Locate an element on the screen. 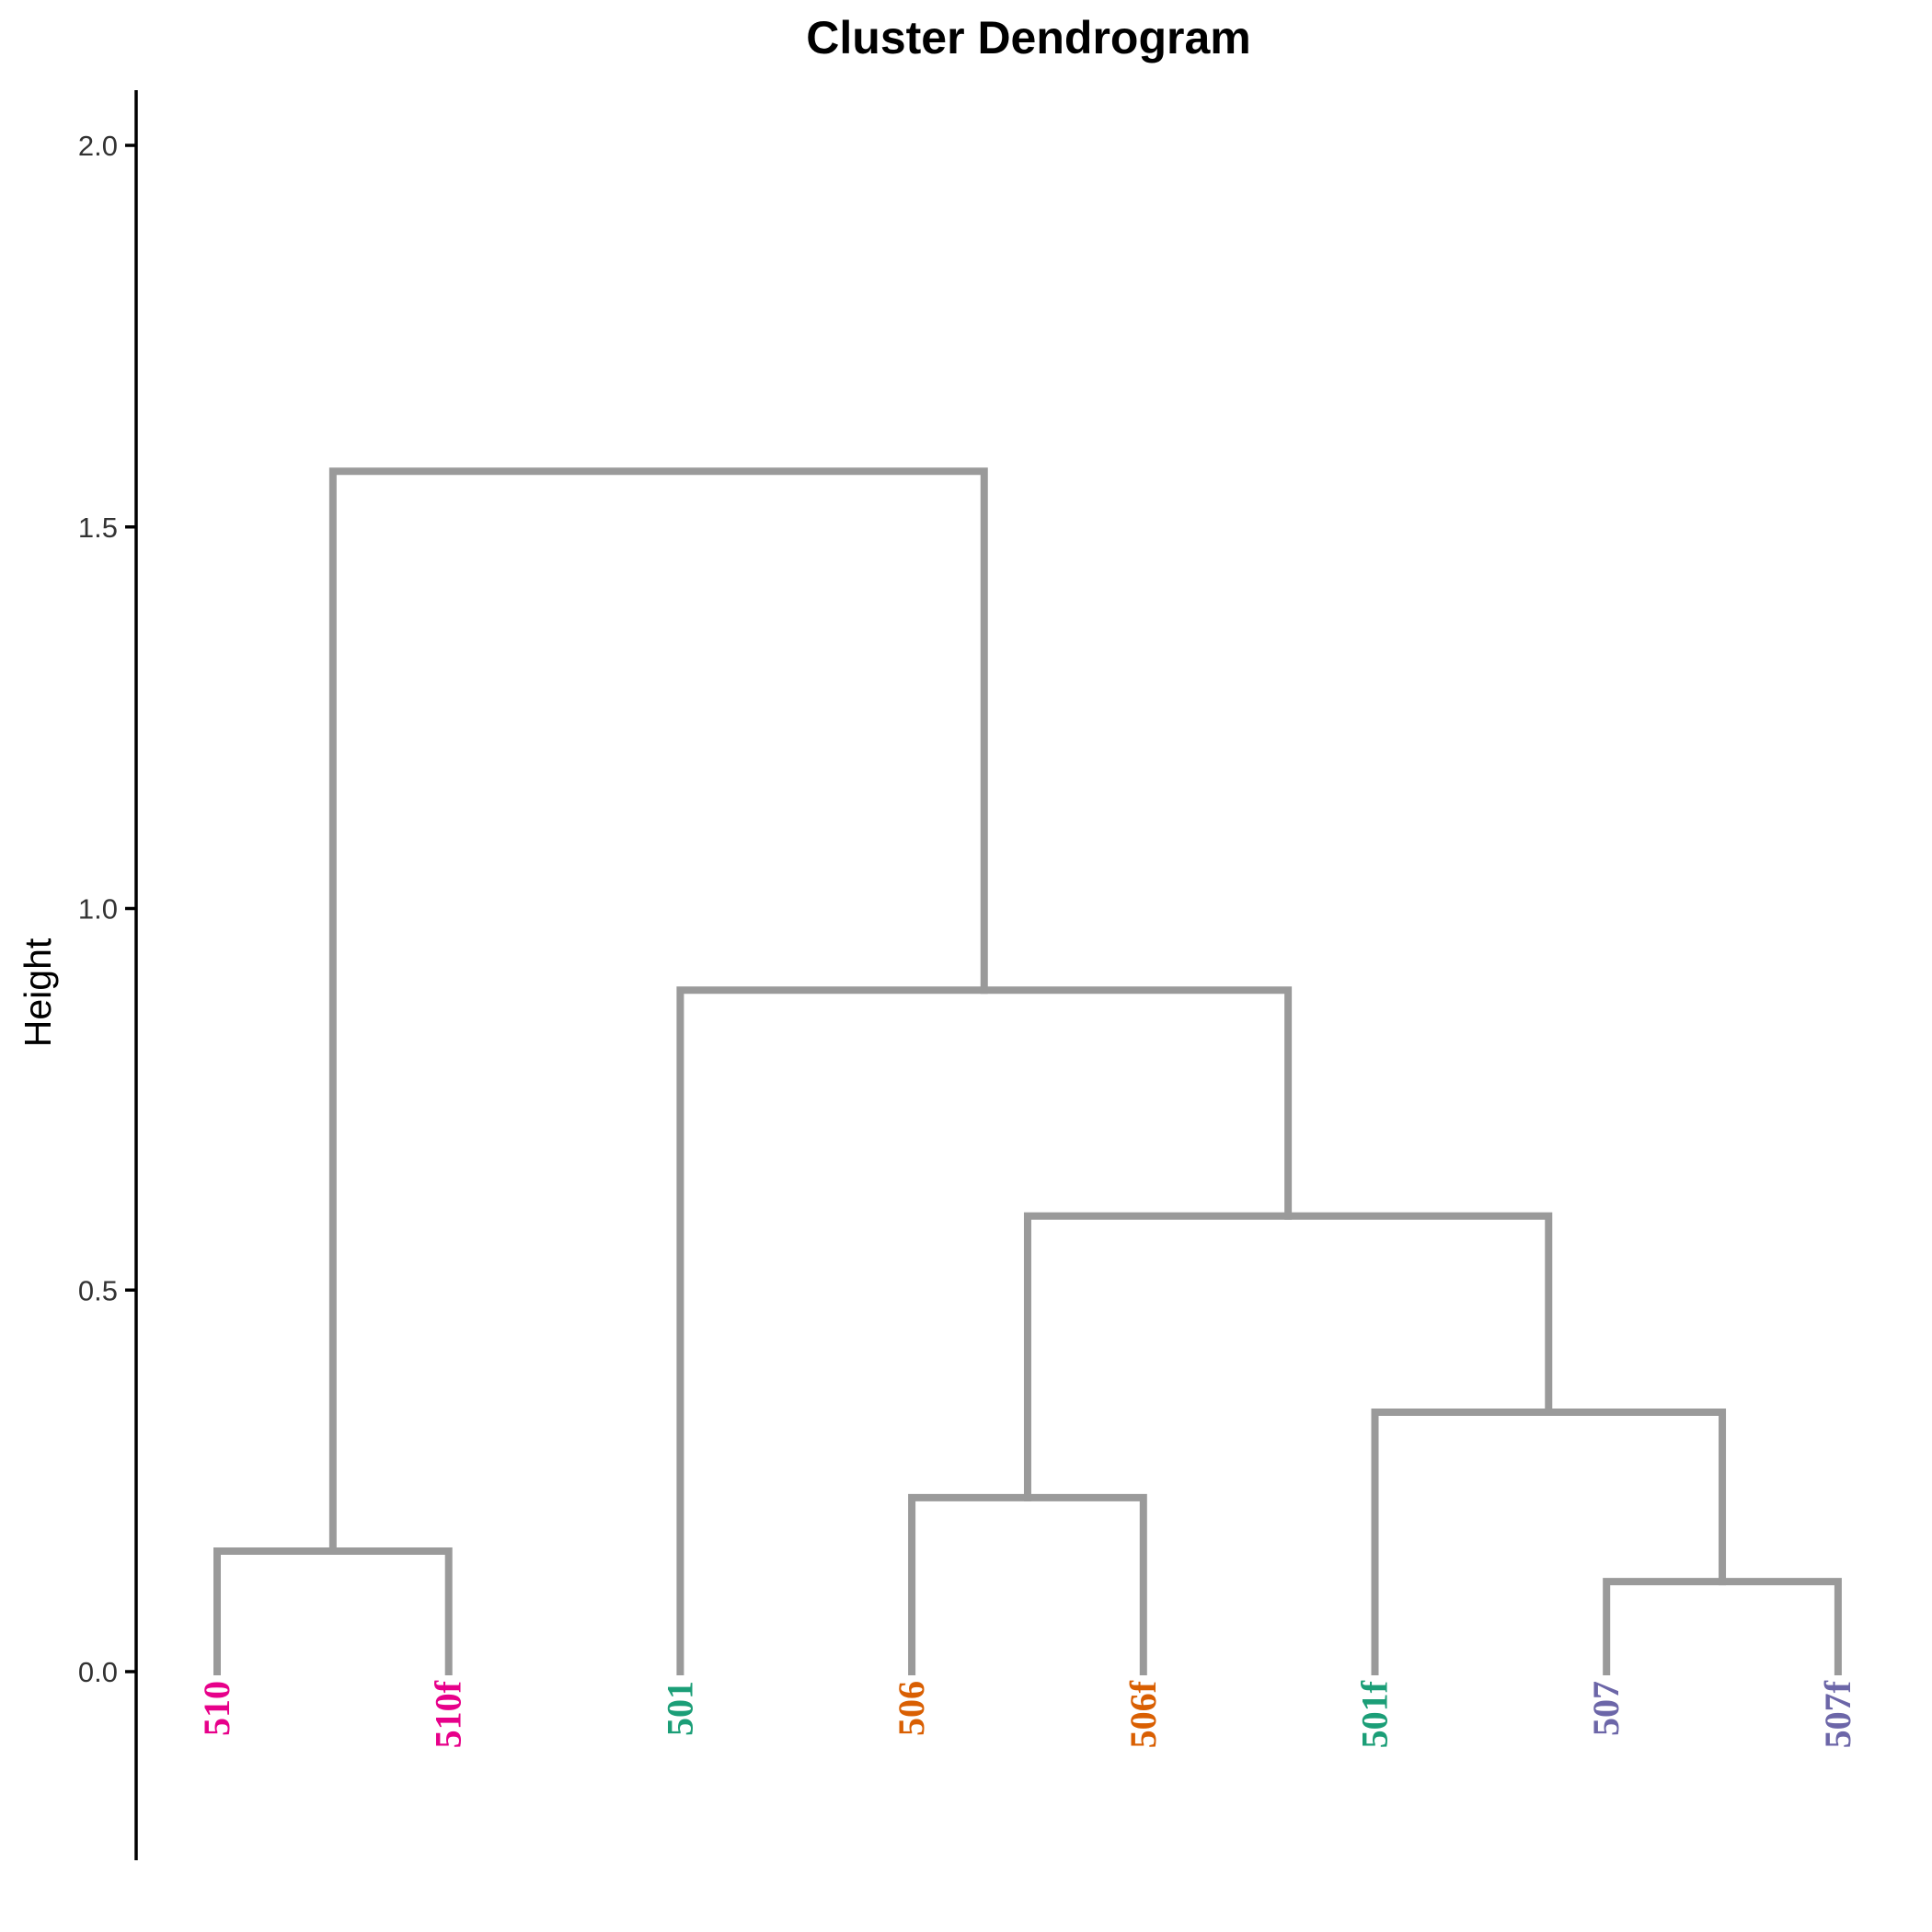  leaf-label: 507 is located at coordinates (1606, 1708).